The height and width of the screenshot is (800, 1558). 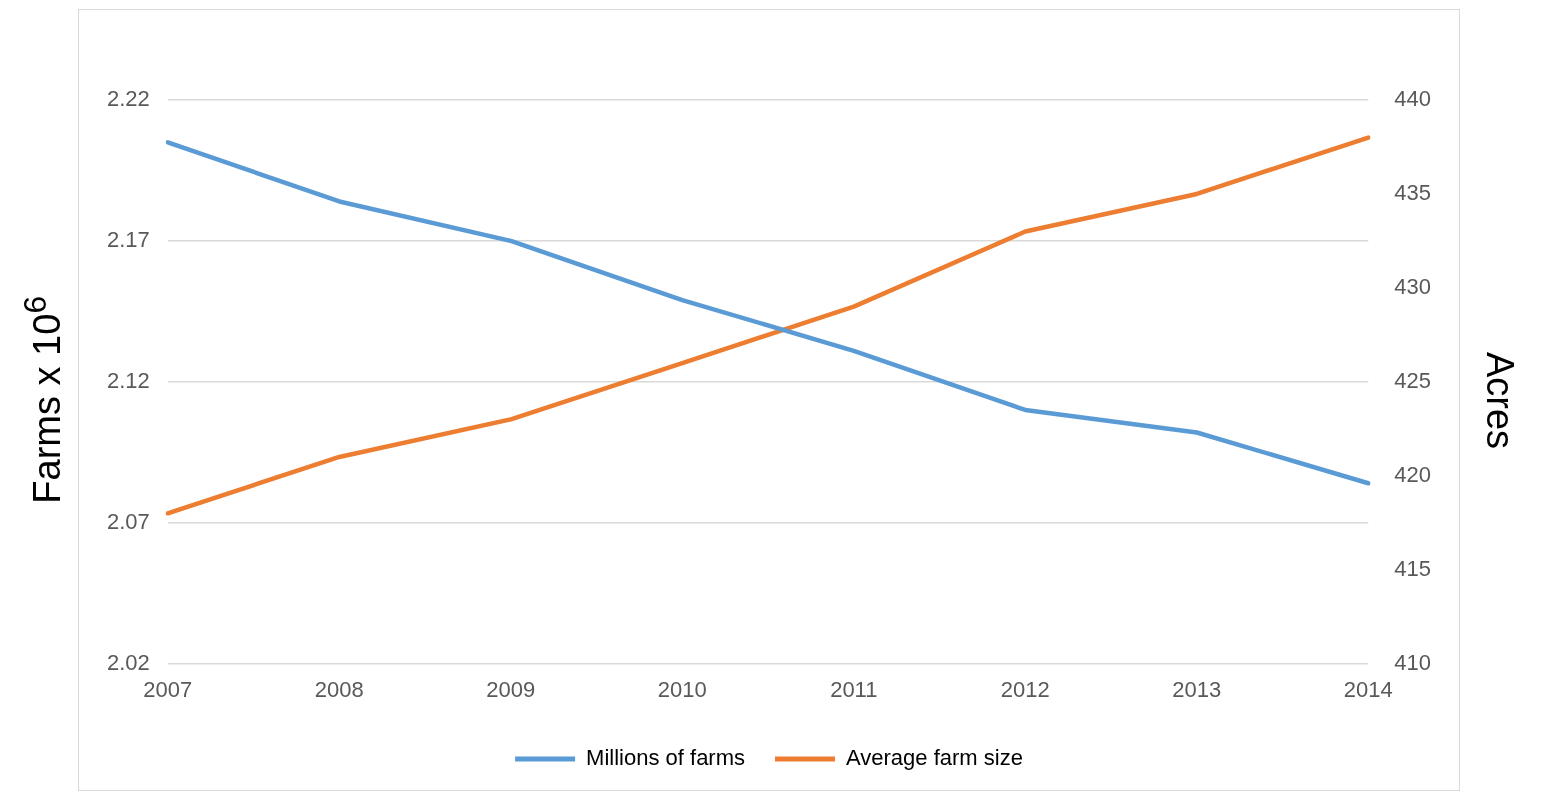 What do you see at coordinates (1197, 689) in the screenshot?
I see `x-tick-label: 2013` at bounding box center [1197, 689].